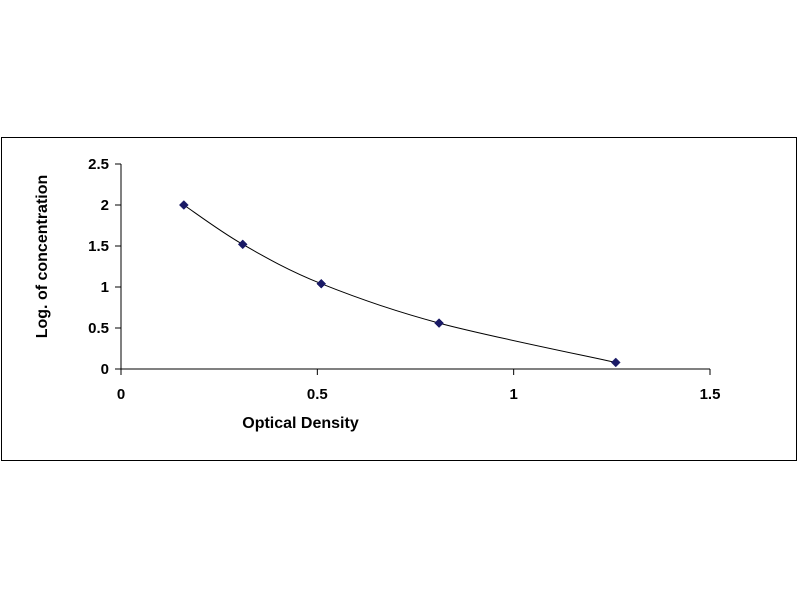 This screenshot has height=600, width=800. Describe the element at coordinates (105, 205) in the screenshot. I see `y-tick-label: 2` at that location.